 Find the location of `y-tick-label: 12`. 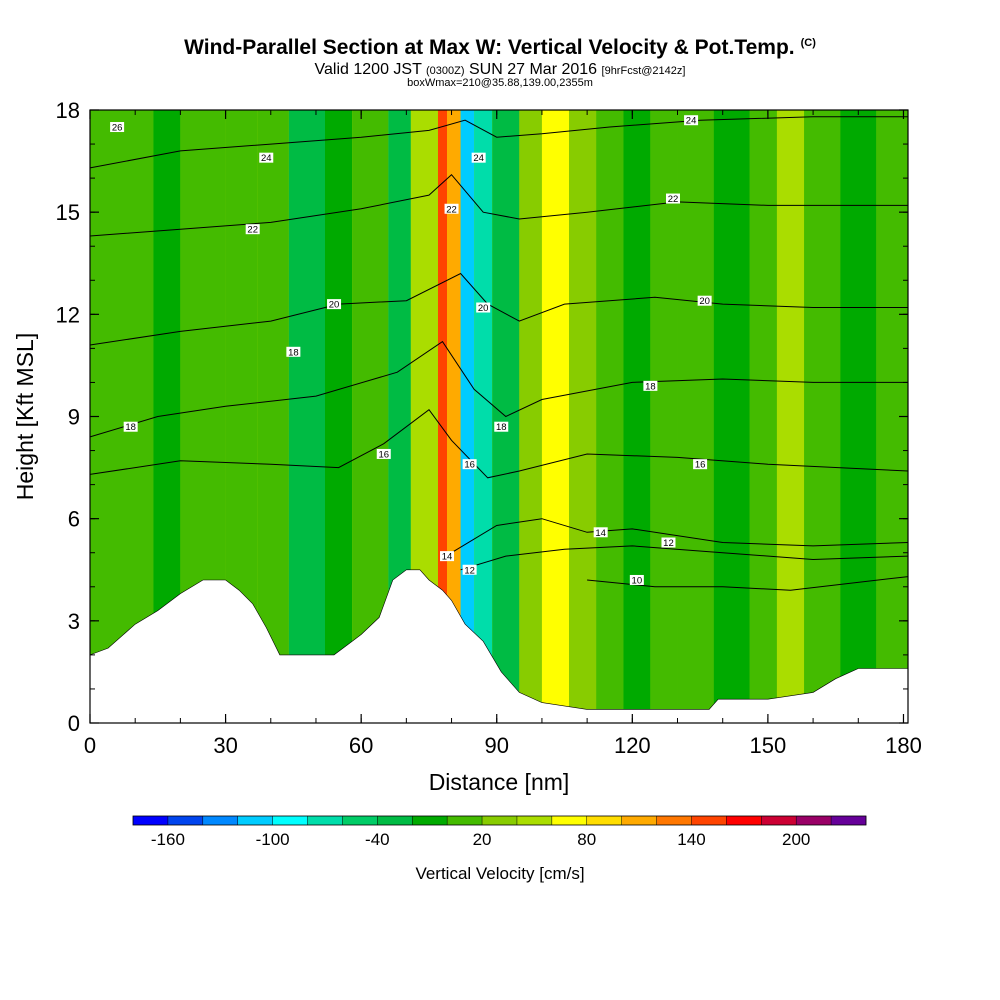

y-tick-label: 12 is located at coordinates (68, 314).